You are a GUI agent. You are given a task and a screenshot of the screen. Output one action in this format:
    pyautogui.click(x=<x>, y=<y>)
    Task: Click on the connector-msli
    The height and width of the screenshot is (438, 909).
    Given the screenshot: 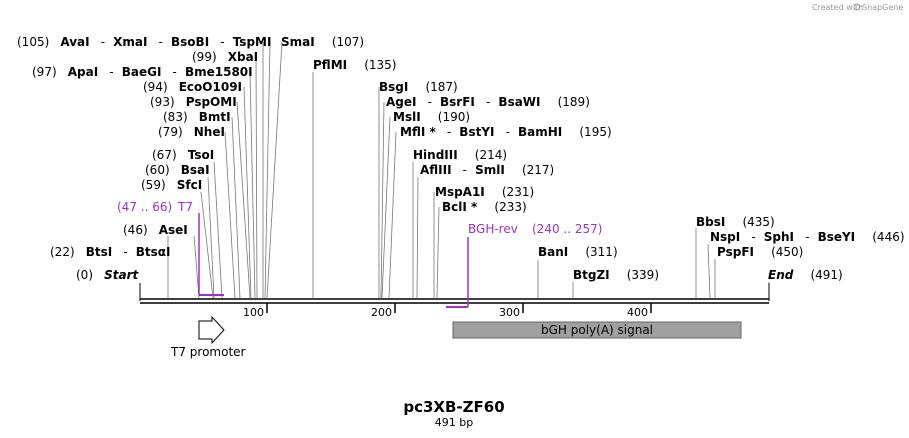 What is the action you would take?
    pyautogui.click(x=386, y=207)
    